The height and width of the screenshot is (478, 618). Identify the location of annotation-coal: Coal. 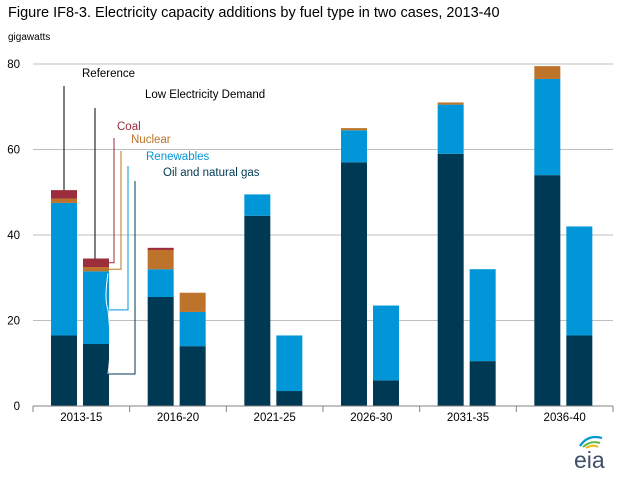
(129, 127).